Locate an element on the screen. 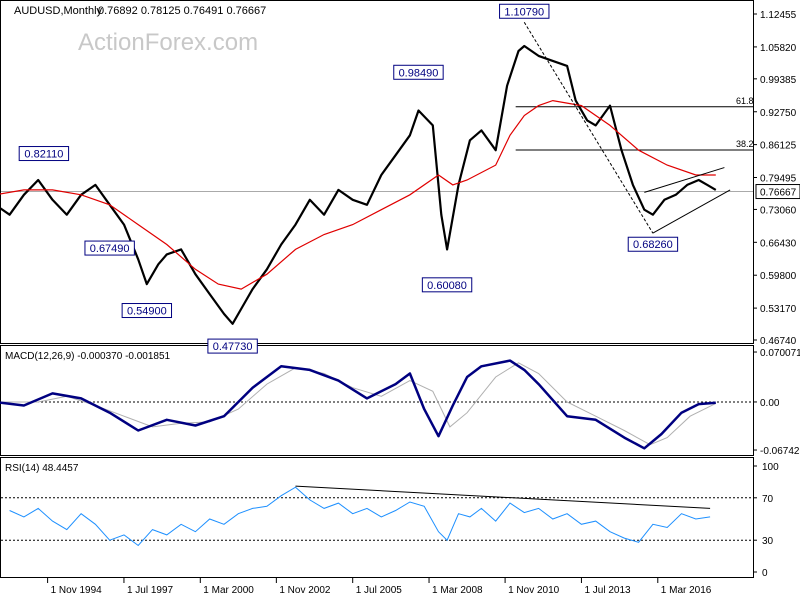 The width and height of the screenshot is (800, 605). price-y-tick-label: 0.79495 is located at coordinates (778, 179).